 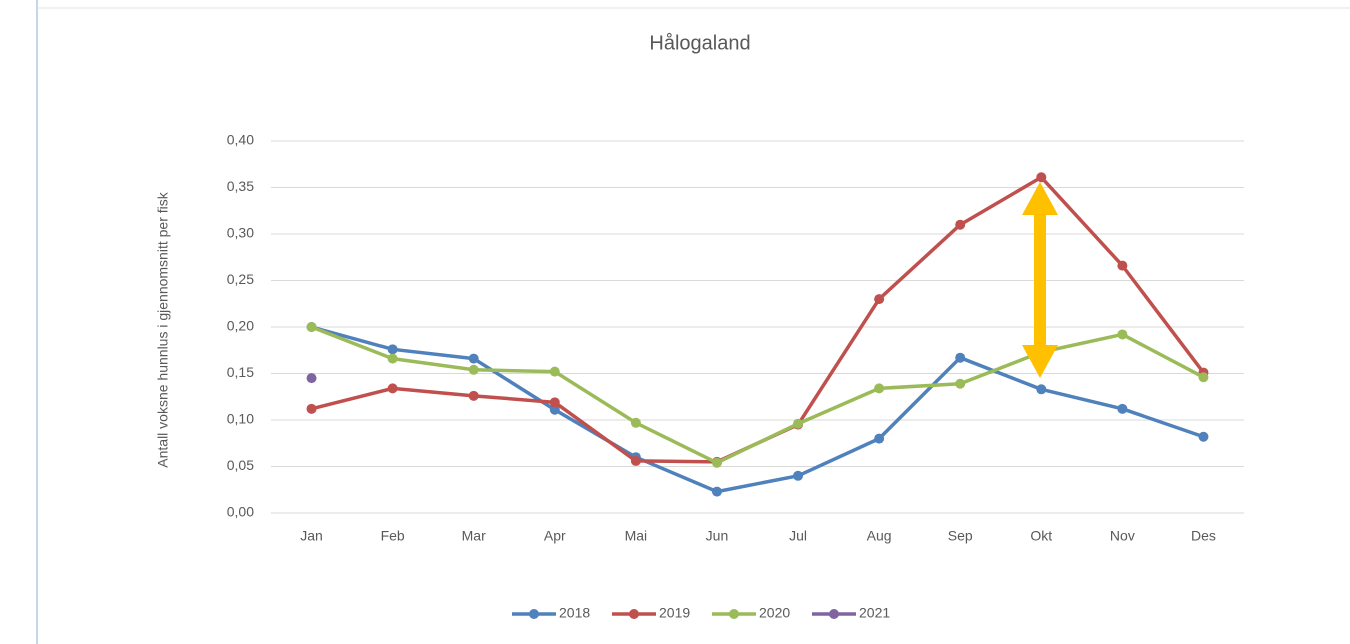 I want to click on y-tick-label: 0,20, so click(x=240, y=326).